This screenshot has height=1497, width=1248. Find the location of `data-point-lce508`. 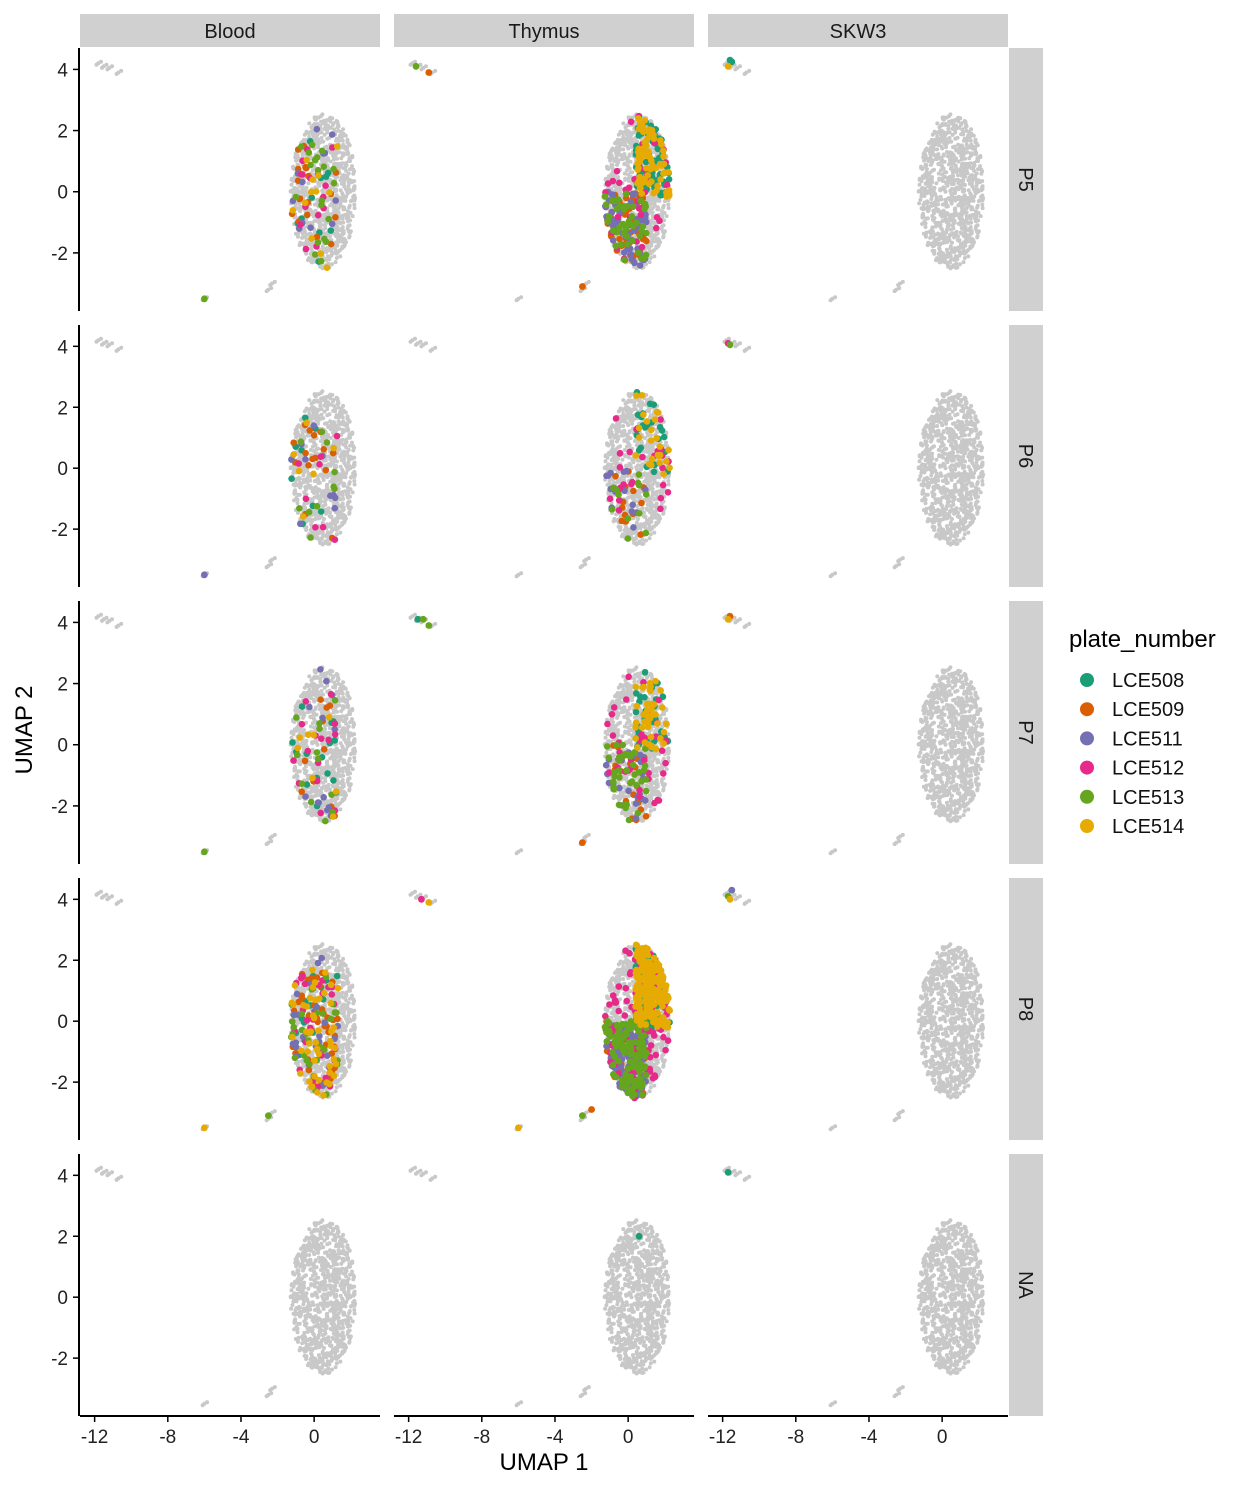

data-point-lce508 is located at coordinates (331, 230).